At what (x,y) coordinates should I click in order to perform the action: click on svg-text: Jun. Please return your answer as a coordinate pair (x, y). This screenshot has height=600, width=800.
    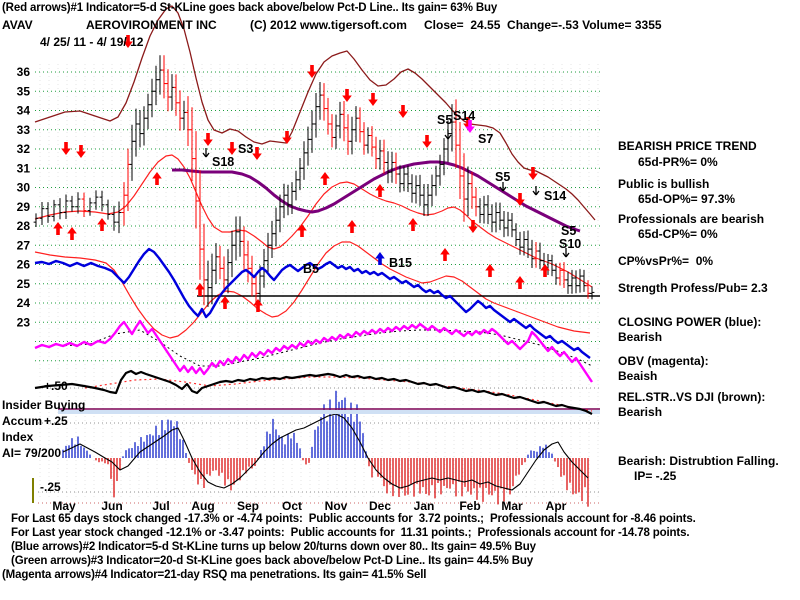
    Looking at the image, I should click on (111, 506).